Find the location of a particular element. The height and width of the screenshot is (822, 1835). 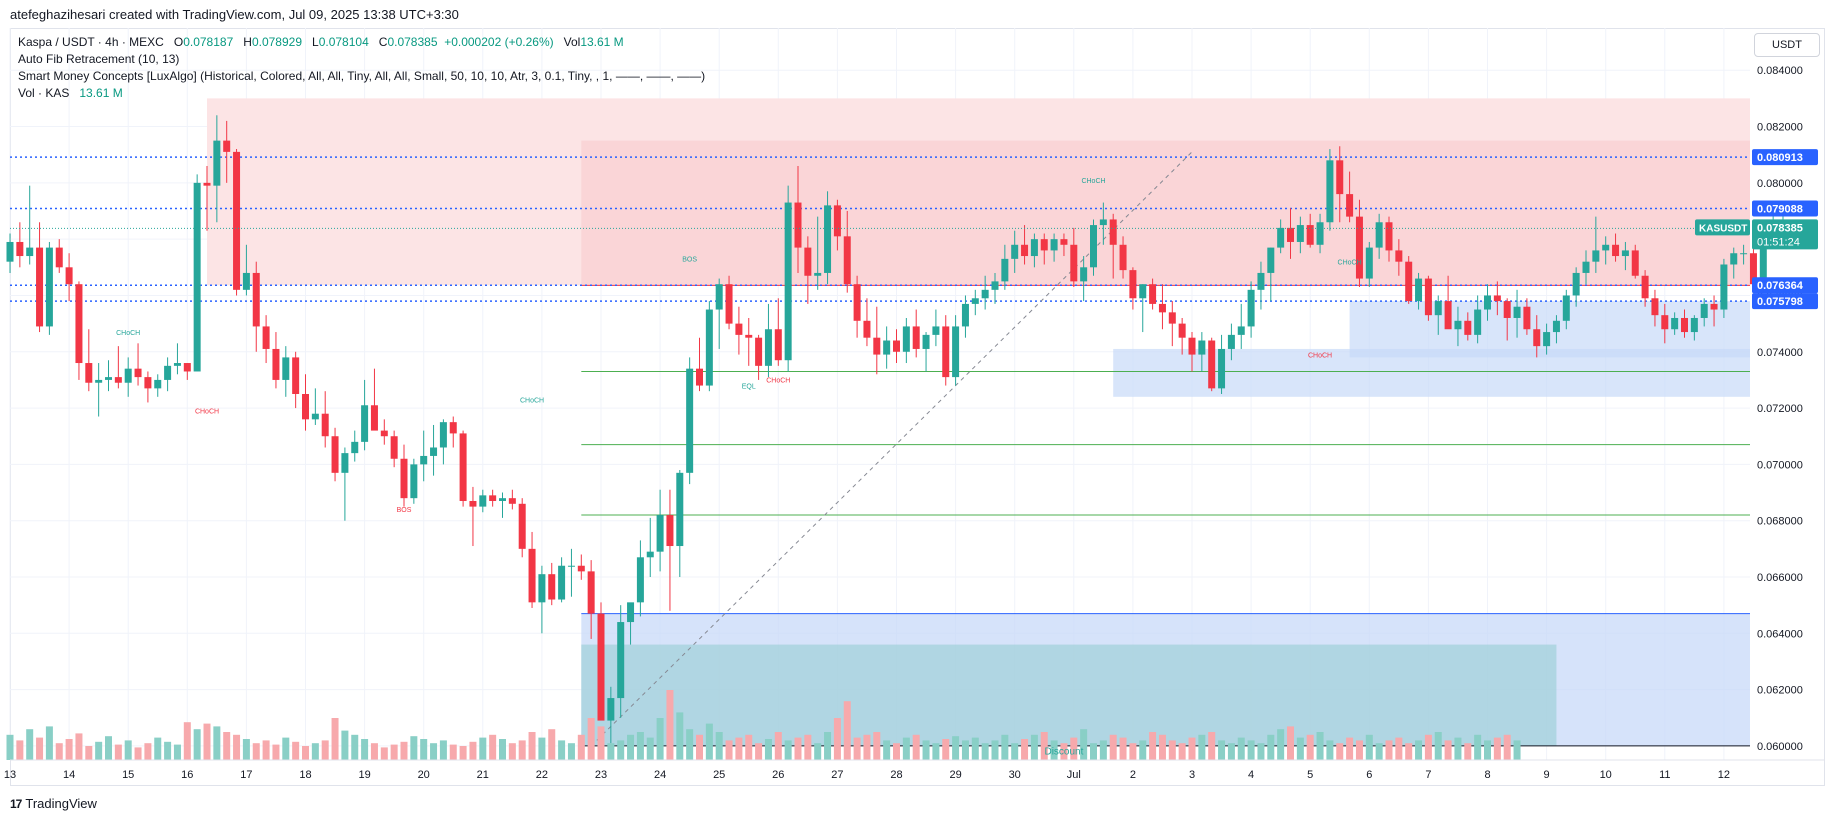

demand-zone is located at coordinates (1549, 329).